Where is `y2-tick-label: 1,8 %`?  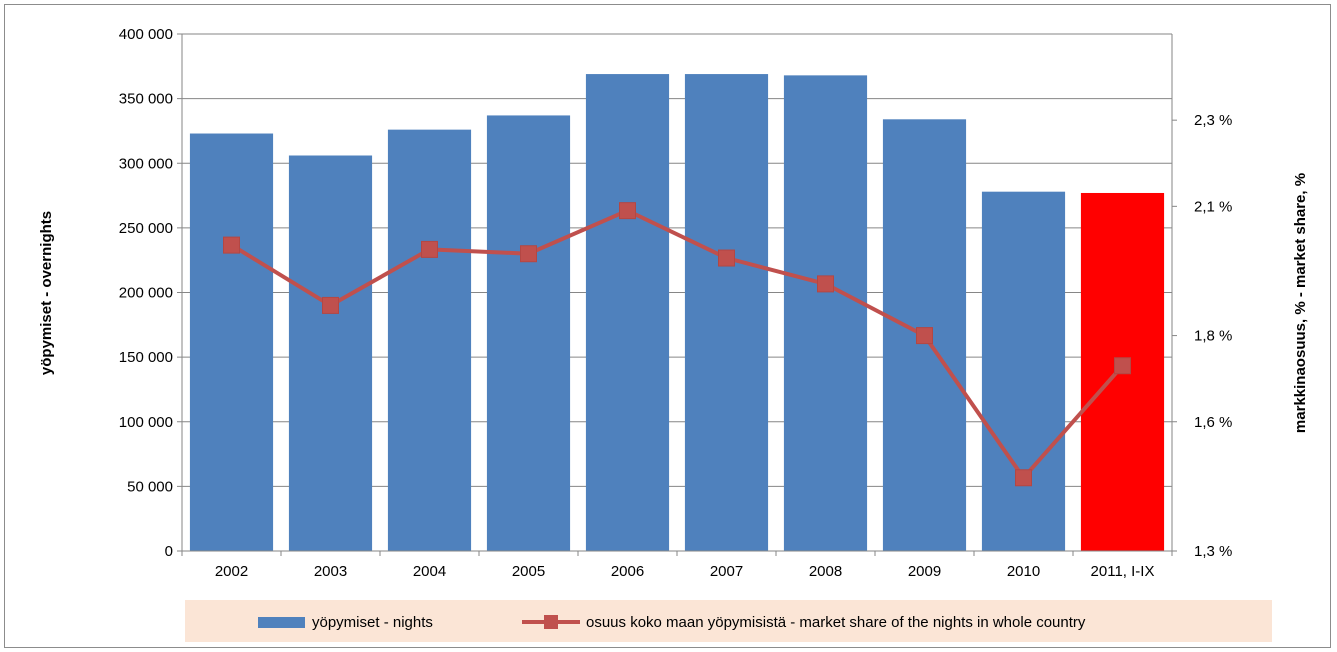
y2-tick-label: 1,8 % is located at coordinates (1213, 336).